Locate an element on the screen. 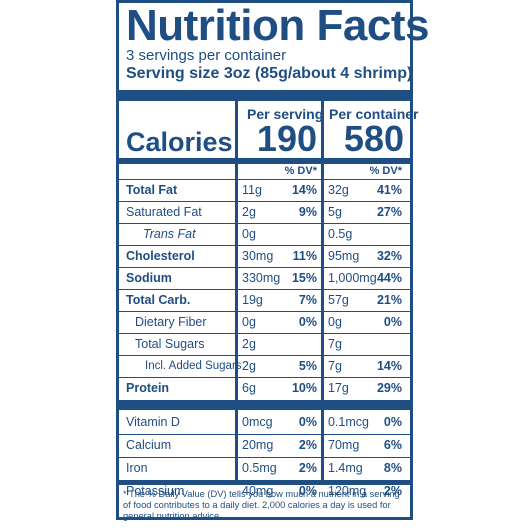  amount-serving: 20mg is located at coordinates (258, 445).